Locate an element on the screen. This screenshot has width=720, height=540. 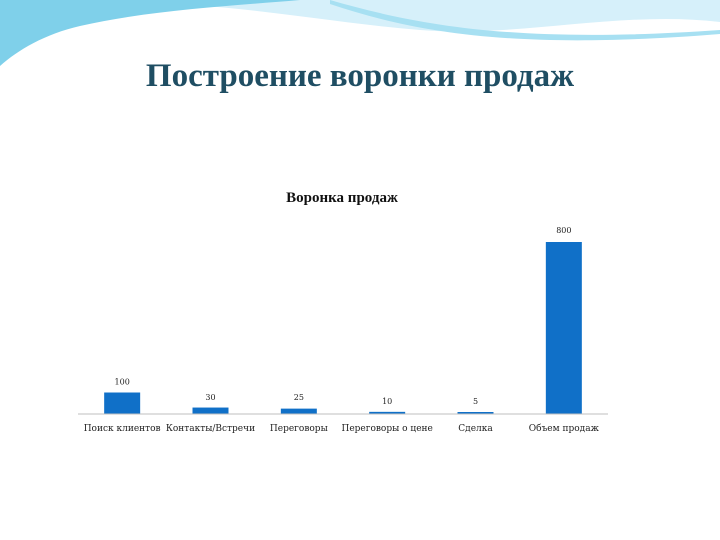
data-label-5: 800 is located at coordinates (563, 230).